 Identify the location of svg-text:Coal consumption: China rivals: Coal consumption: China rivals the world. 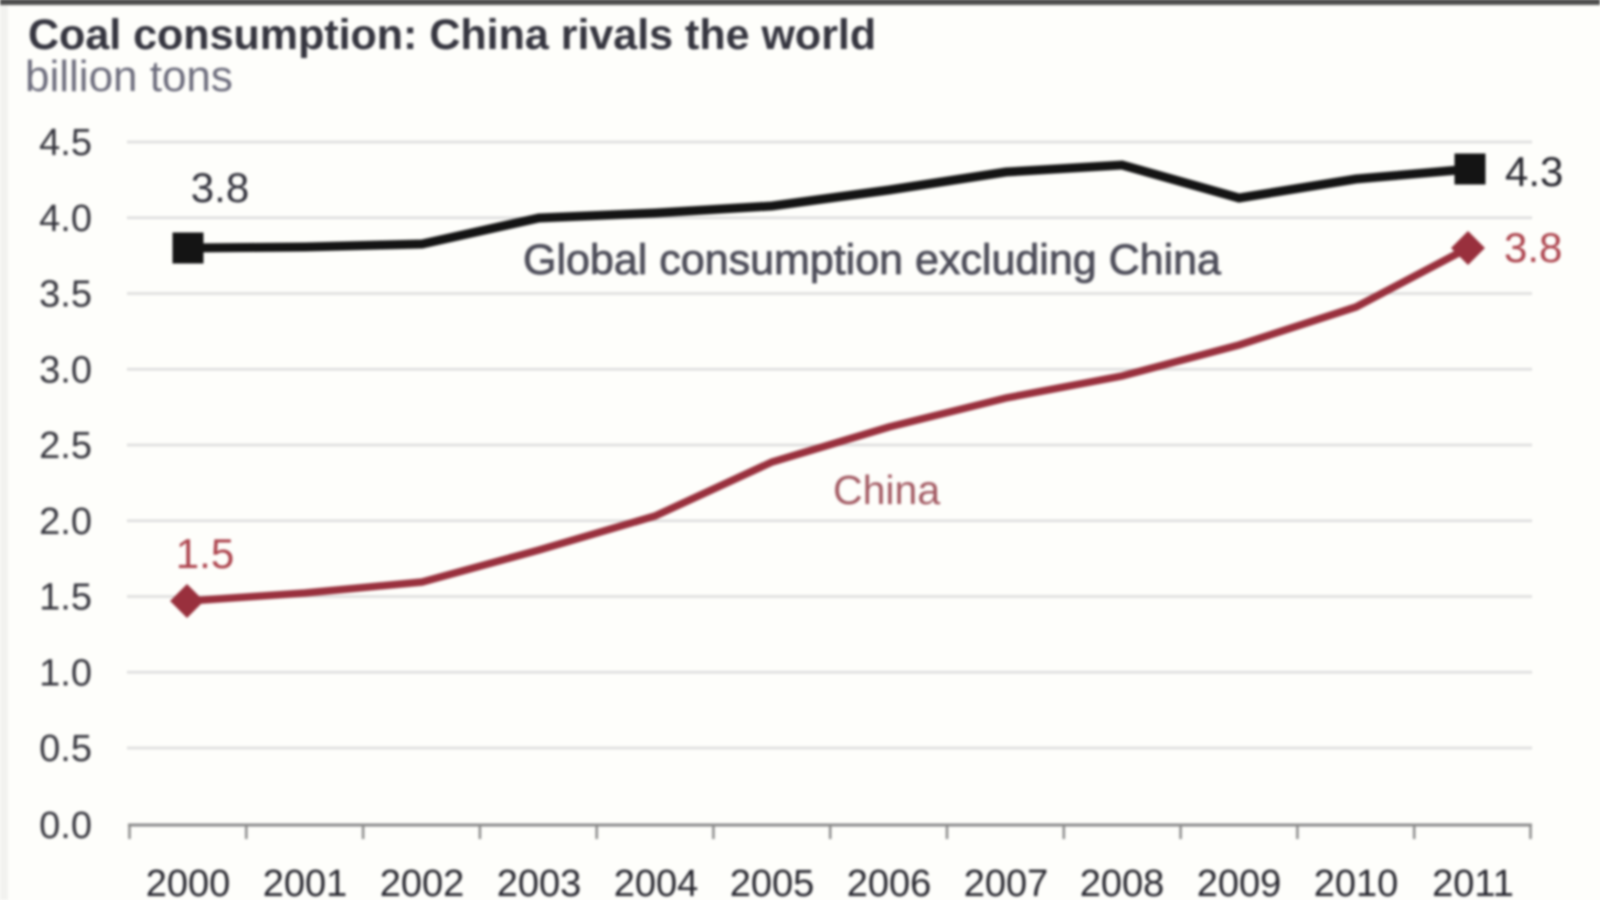
(452, 35).